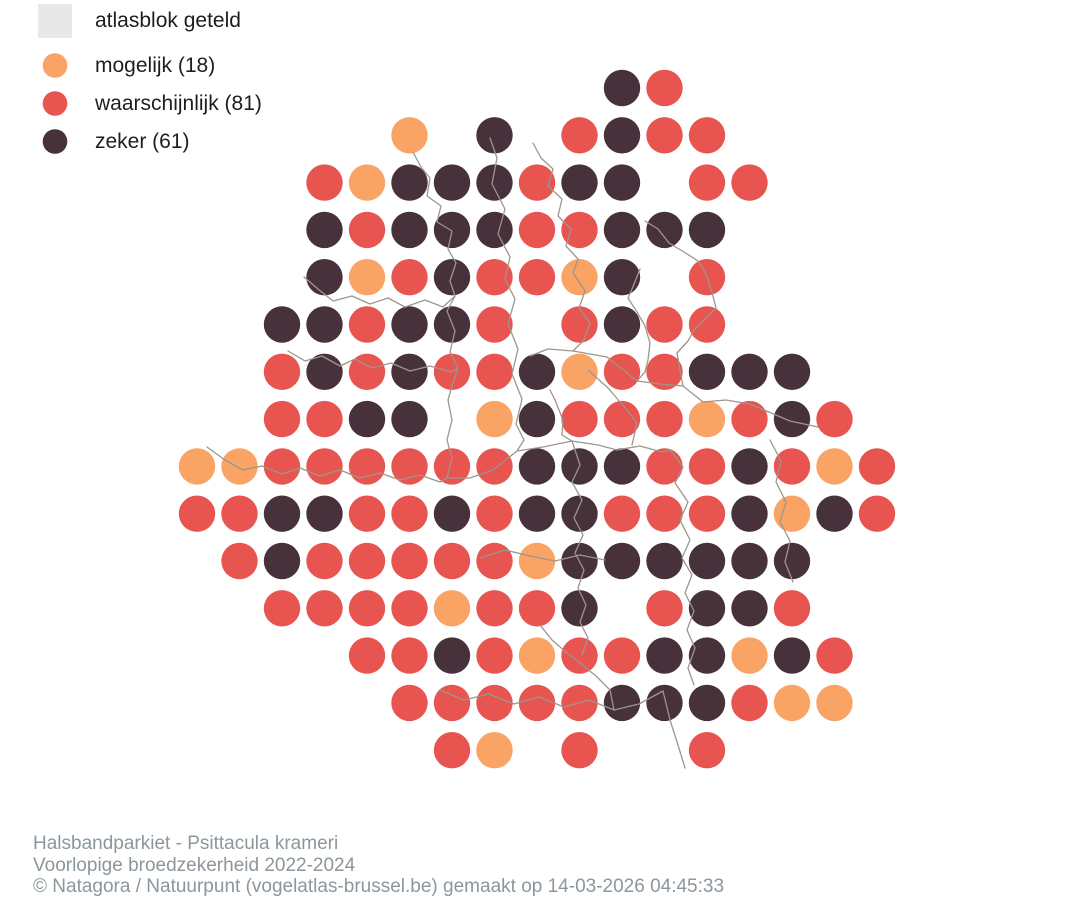  Describe the element at coordinates (142, 141) in the screenshot. I see `legend-label-zeker: zeker (61)` at that location.